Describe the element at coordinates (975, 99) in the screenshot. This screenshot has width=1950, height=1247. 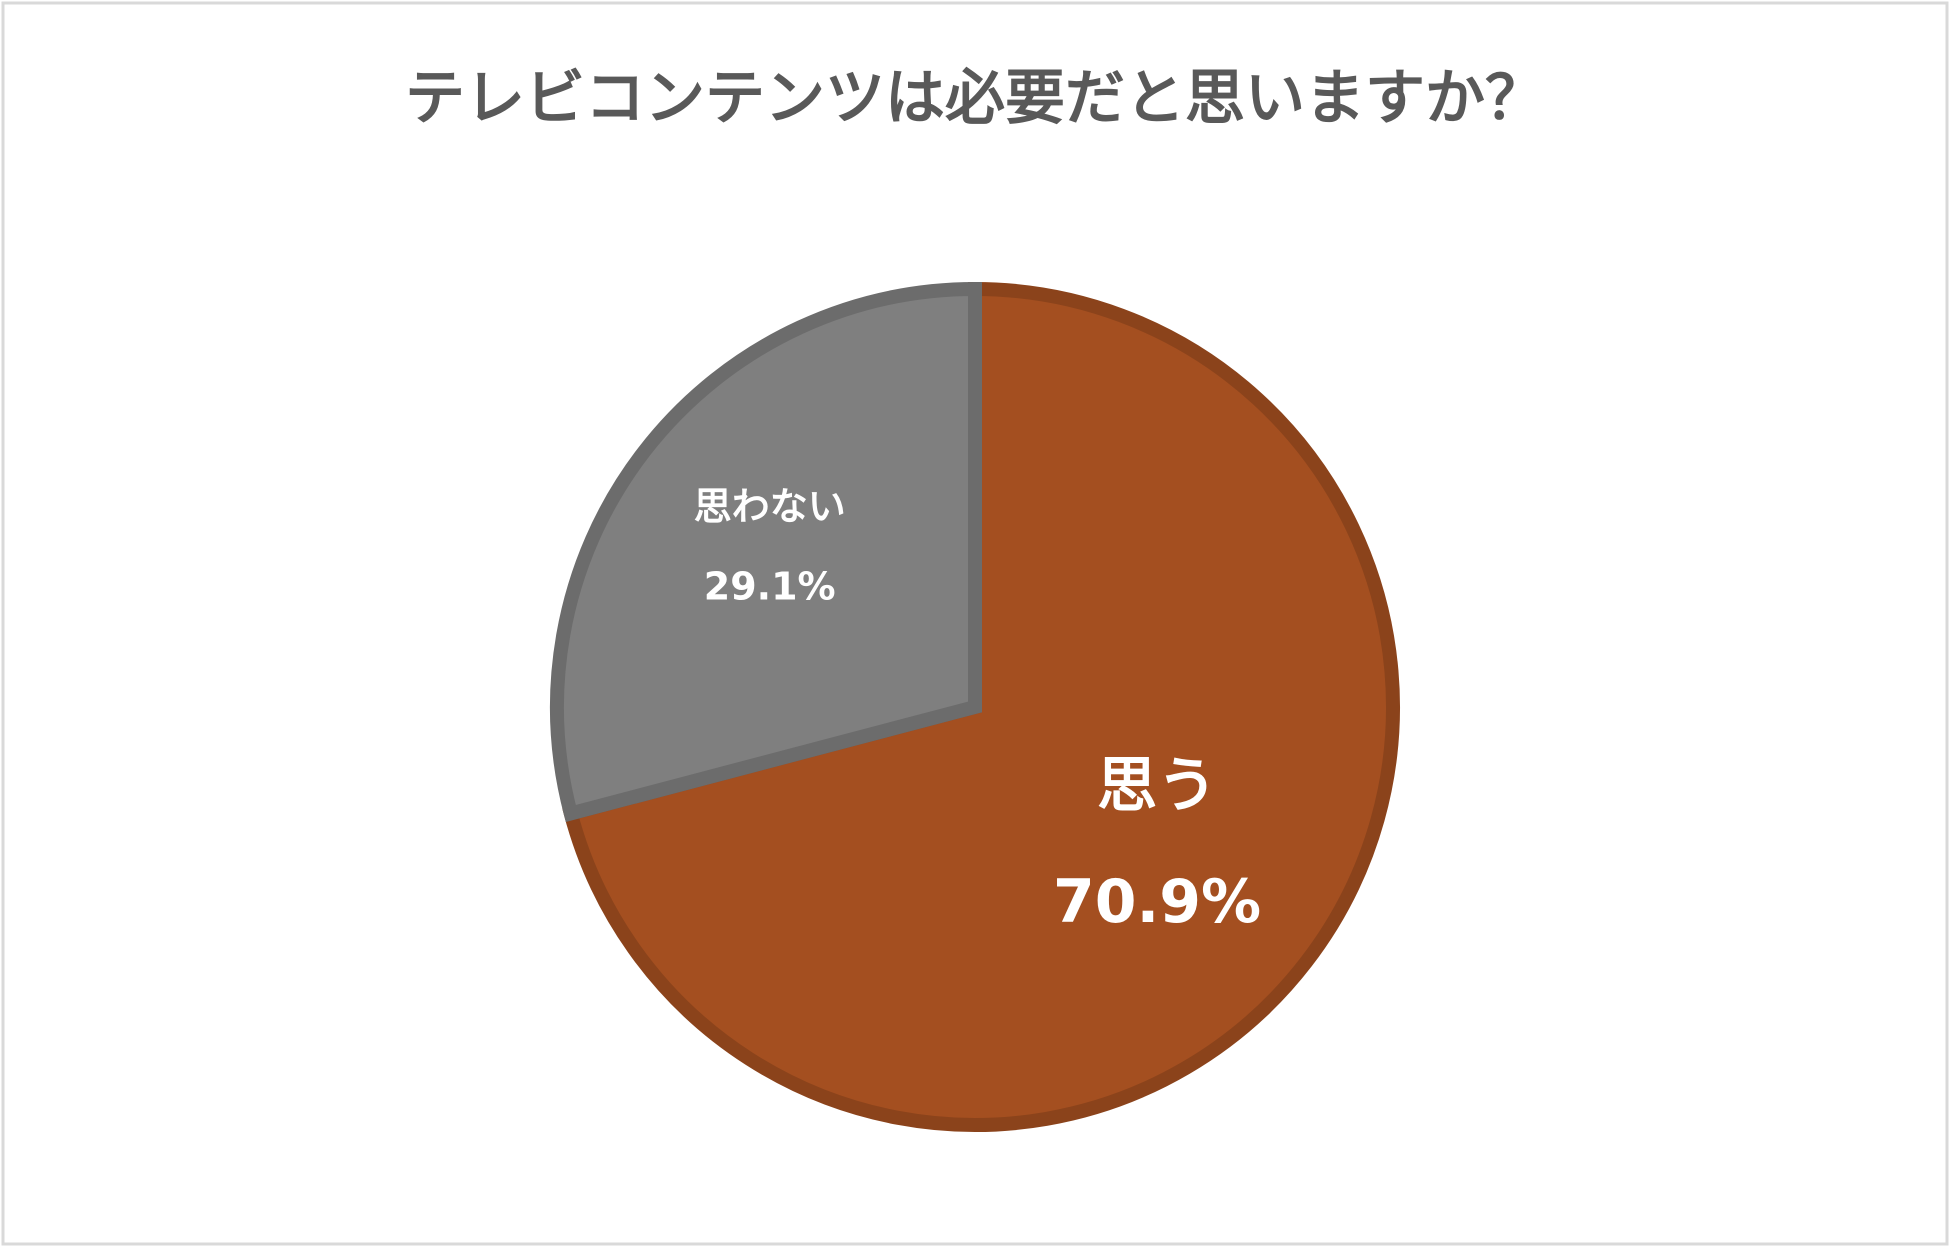
I see `chart-title: テレビコンテンツは必要だと思いますか？` at that location.